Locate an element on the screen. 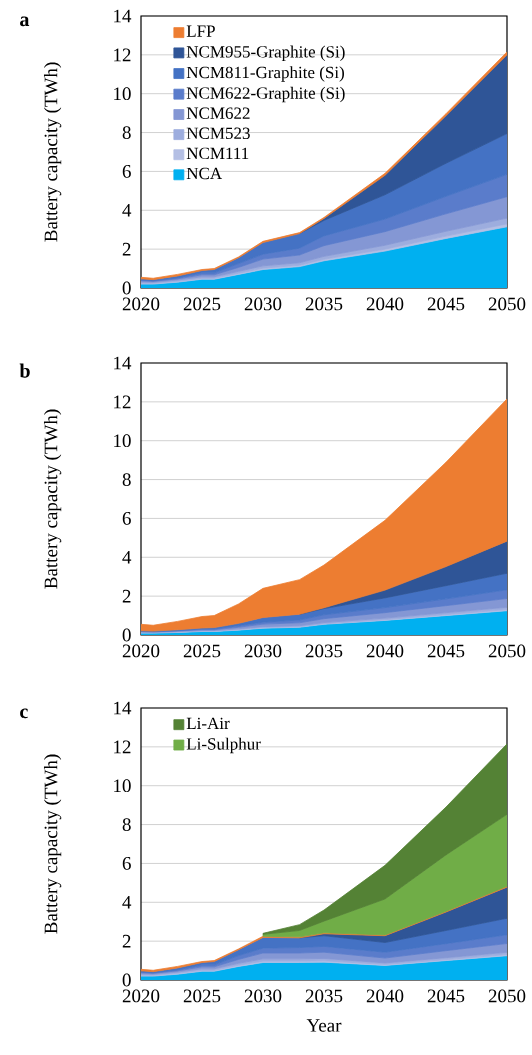 Image resolution: width=532 pixels, height=1055 pixels. legend-label: Li-Sulphur is located at coordinates (223, 745).